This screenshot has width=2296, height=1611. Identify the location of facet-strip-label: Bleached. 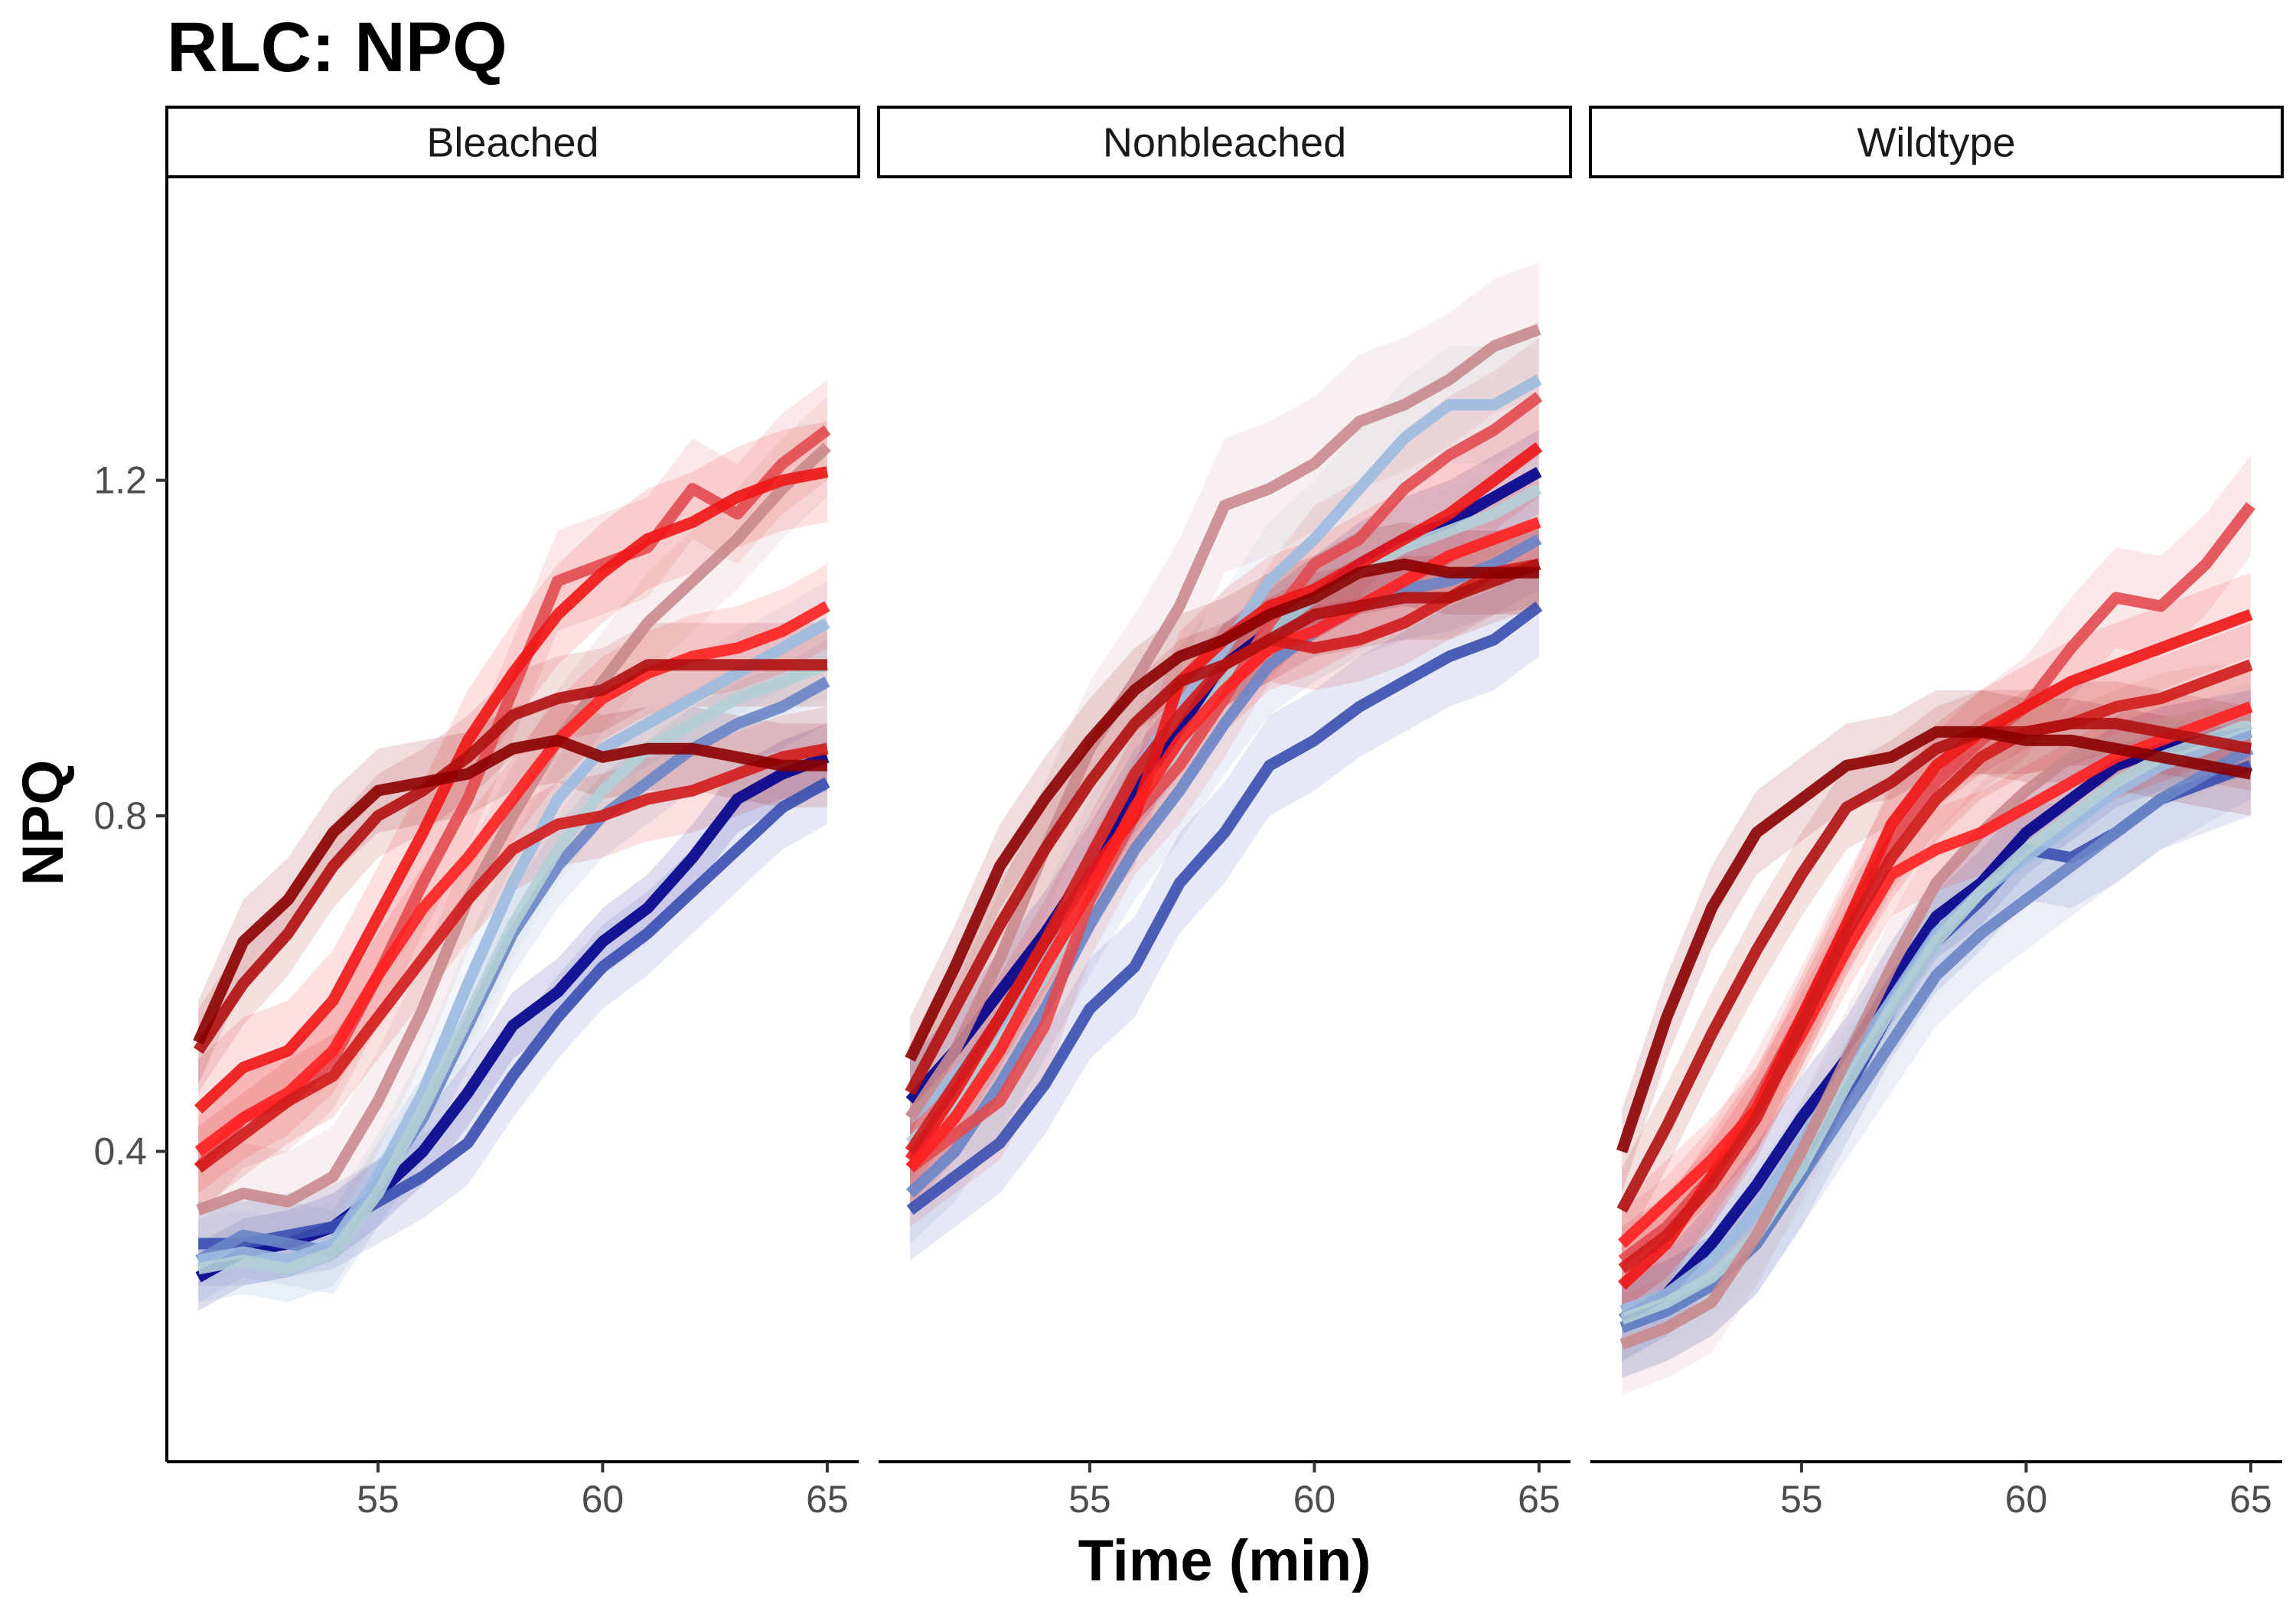
(512, 143).